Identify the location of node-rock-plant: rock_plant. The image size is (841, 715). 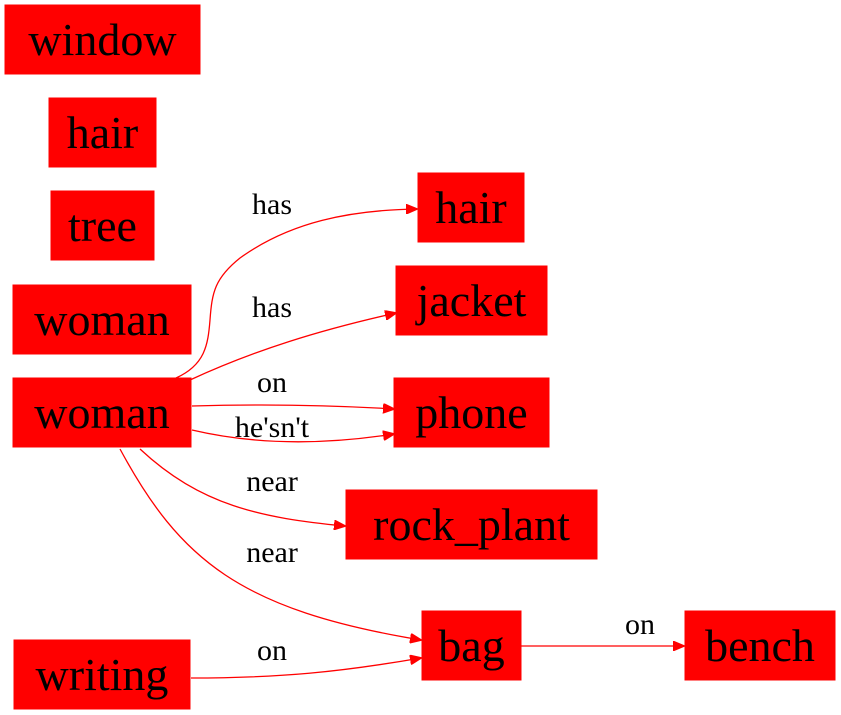
(471, 524).